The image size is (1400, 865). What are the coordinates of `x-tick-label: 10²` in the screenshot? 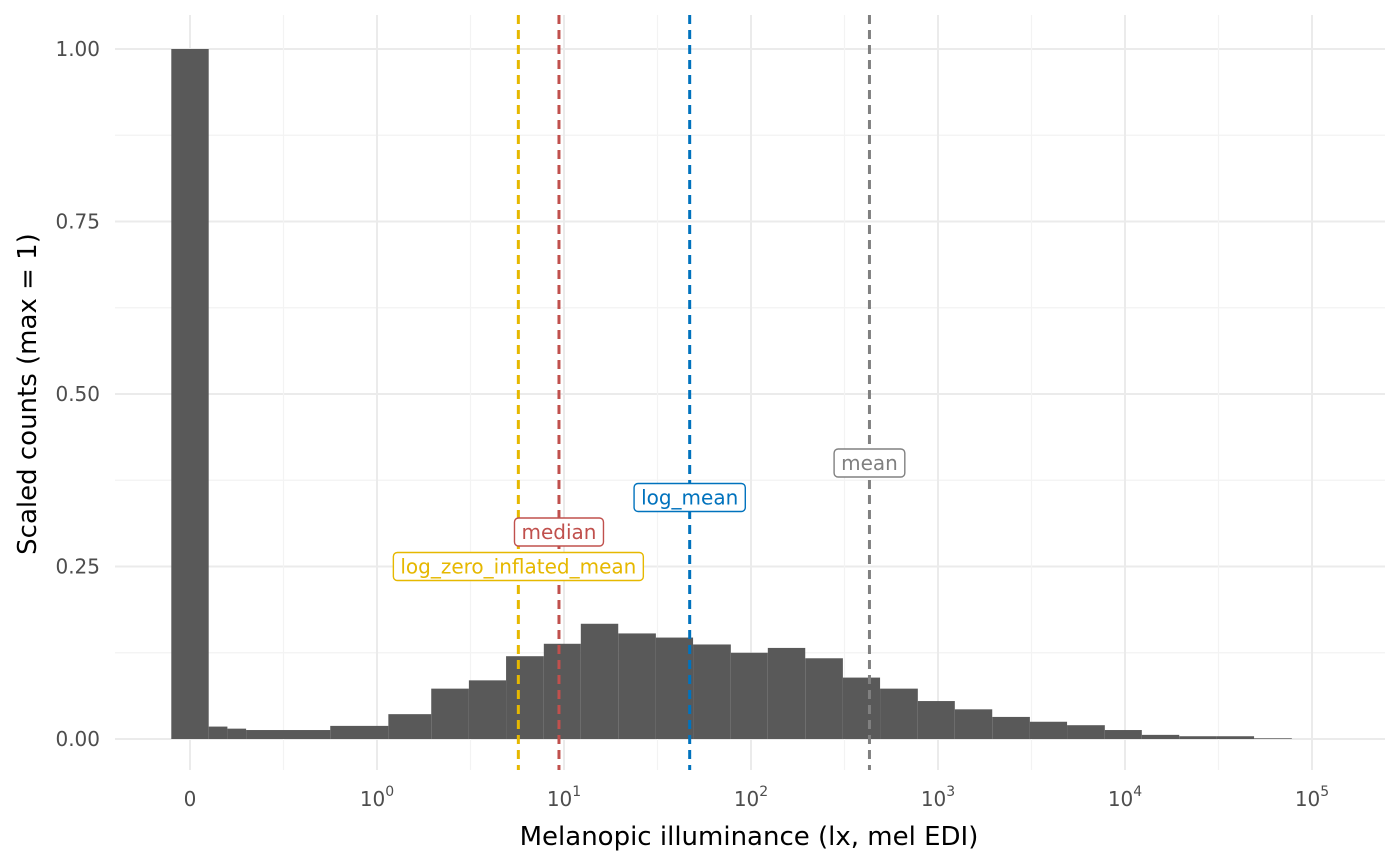 It's located at (751, 797).